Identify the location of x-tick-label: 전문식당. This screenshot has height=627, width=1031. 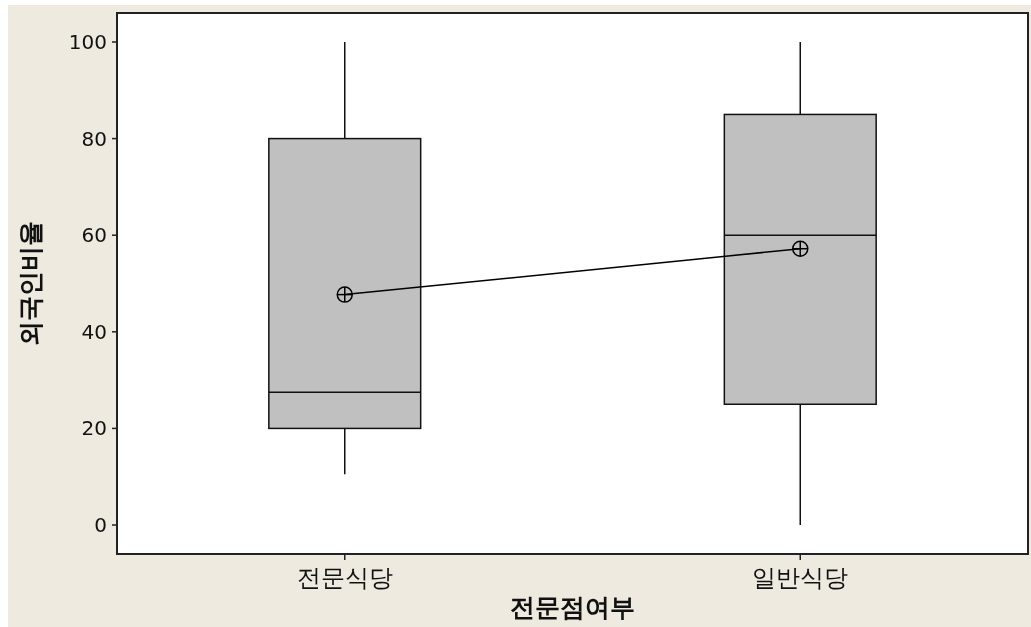
(344, 578).